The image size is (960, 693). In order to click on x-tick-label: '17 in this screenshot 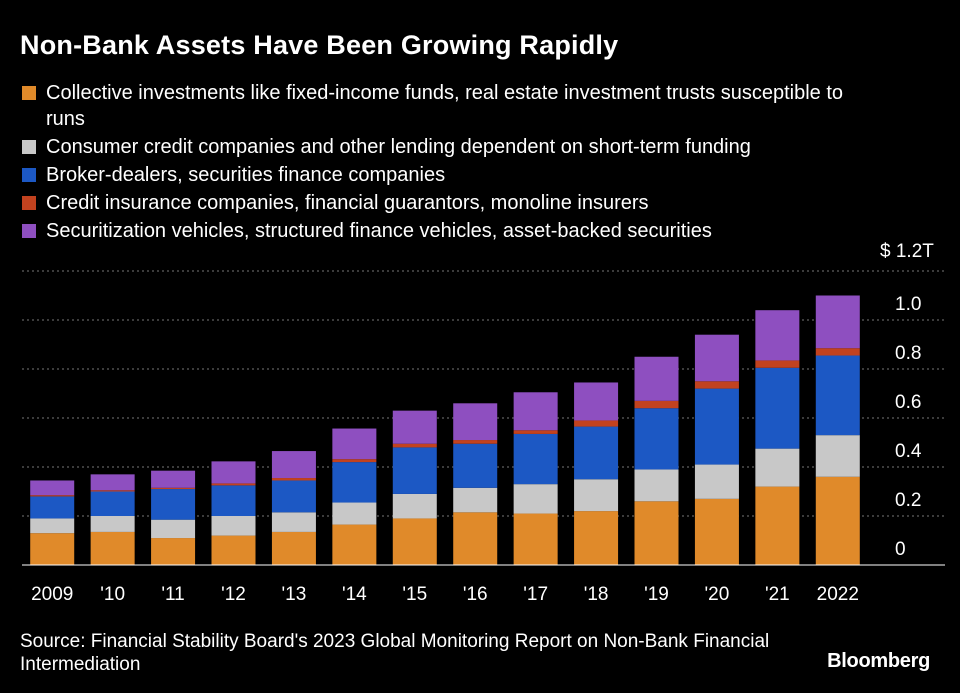, I will do `click(535, 594)`.